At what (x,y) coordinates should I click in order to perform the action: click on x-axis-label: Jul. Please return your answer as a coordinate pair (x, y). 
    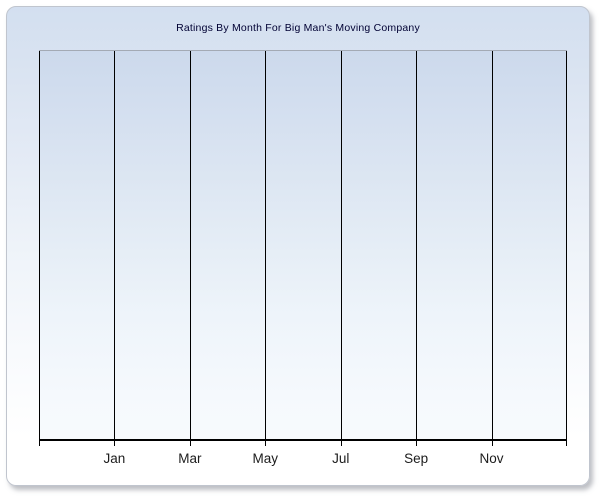
    Looking at the image, I should click on (341, 458).